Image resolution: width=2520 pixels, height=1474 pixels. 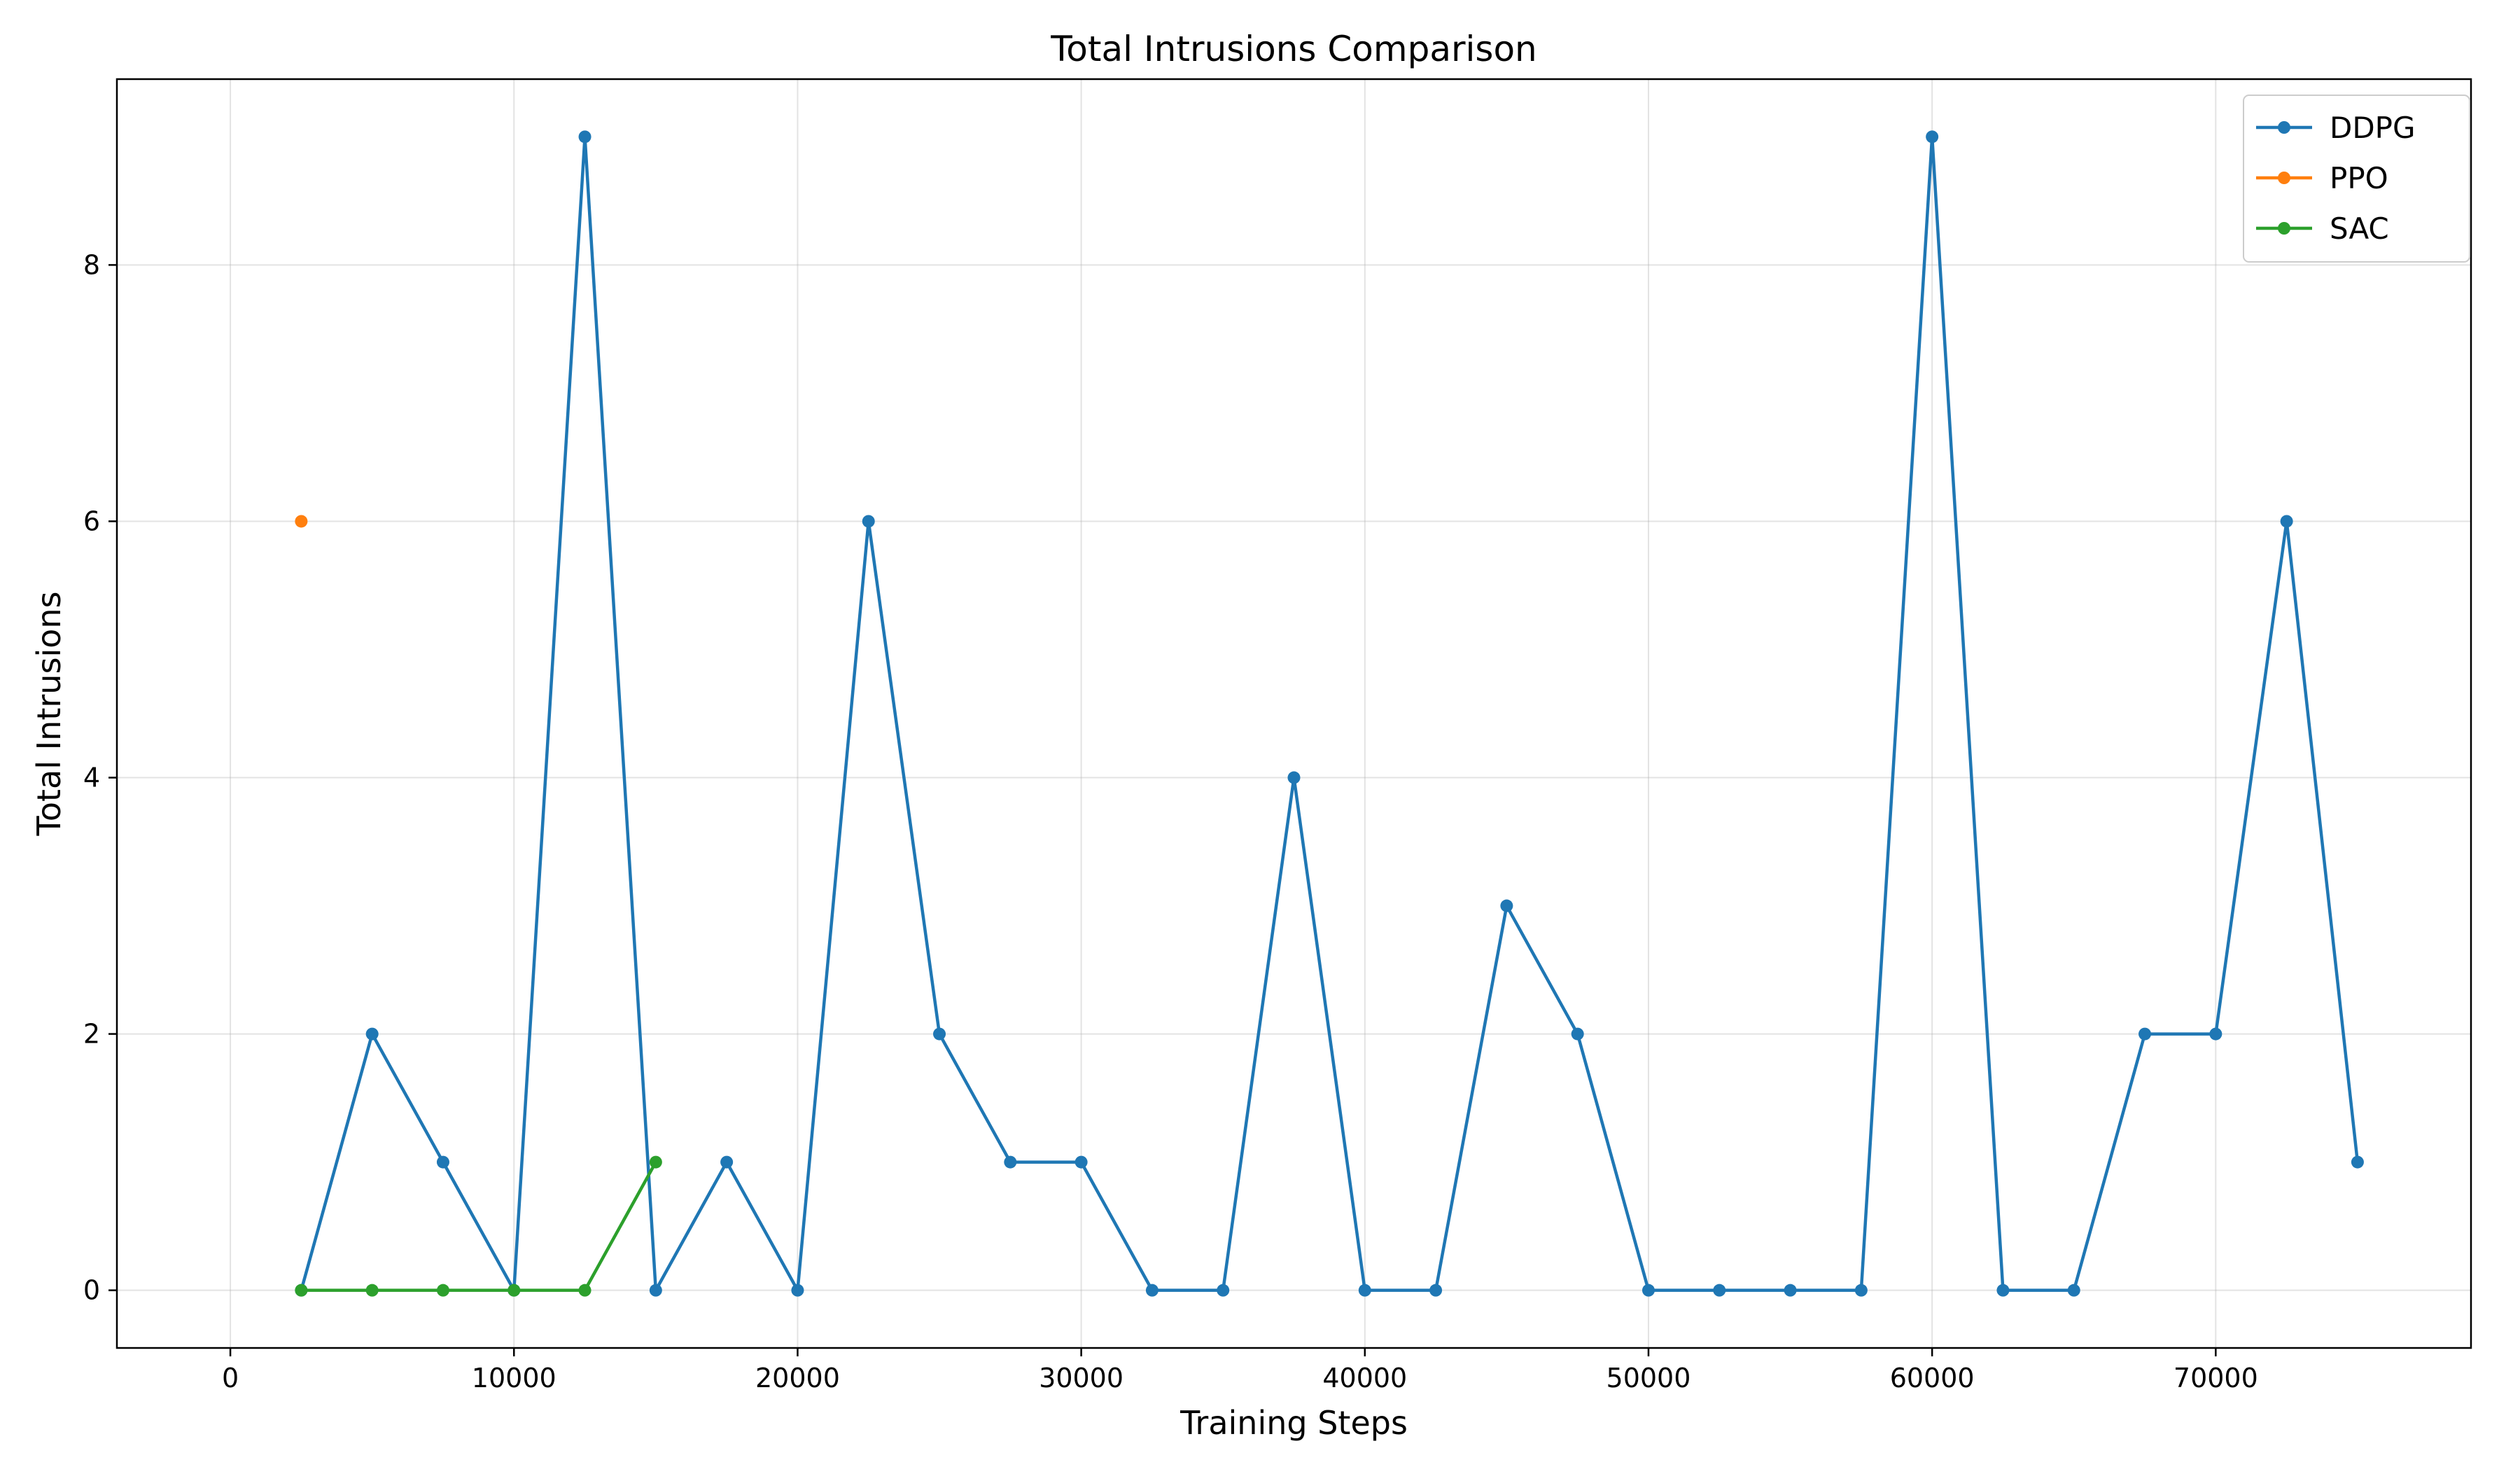 I want to click on x-tick-label: 70000, so click(x=2216, y=1378).